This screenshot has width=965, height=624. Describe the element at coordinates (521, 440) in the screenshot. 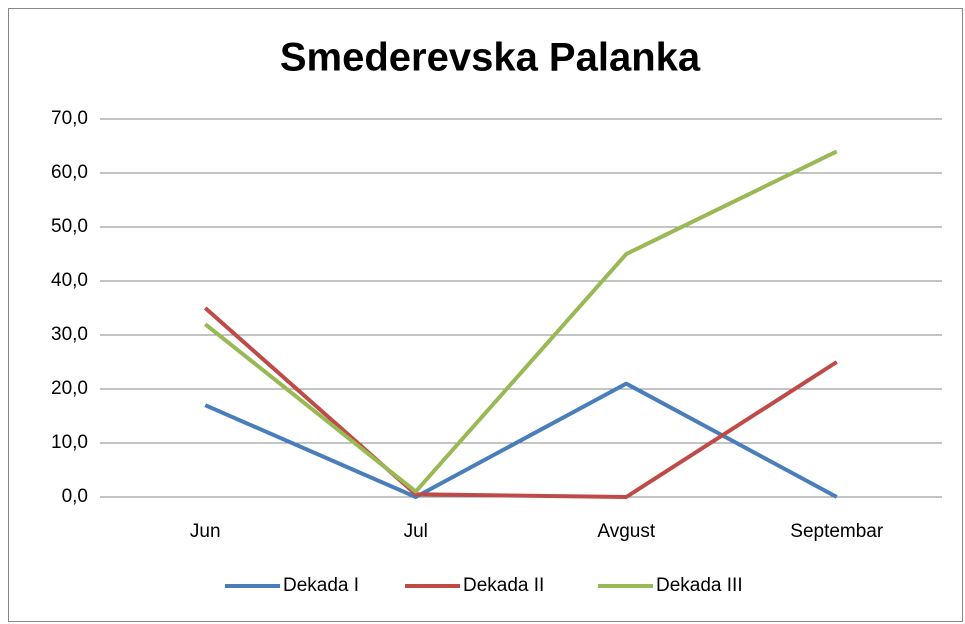

I see `series-line` at that location.